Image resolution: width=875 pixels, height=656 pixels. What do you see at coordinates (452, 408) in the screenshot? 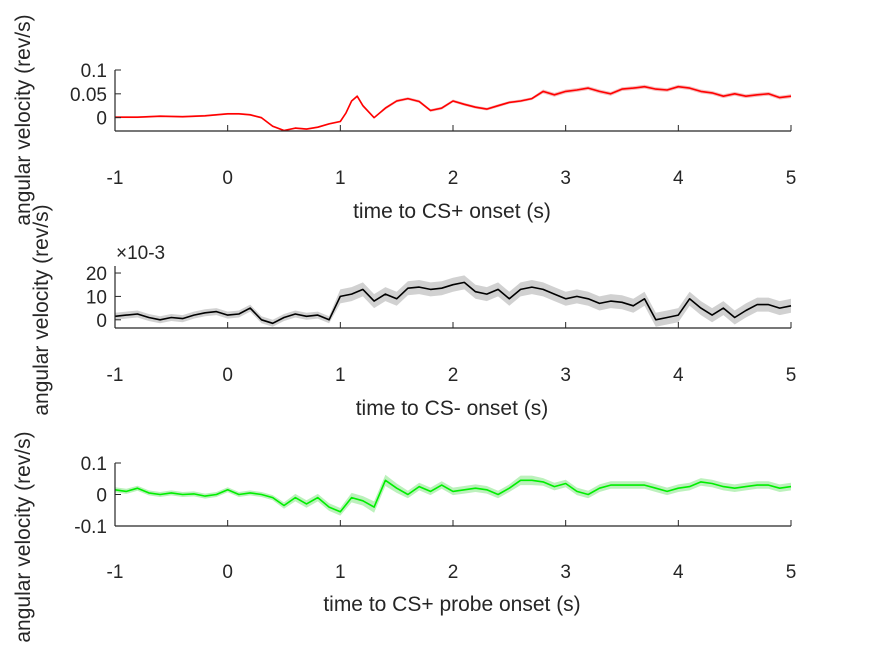
I see `x-axis-label: time to CS- onset (s)` at bounding box center [452, 408].